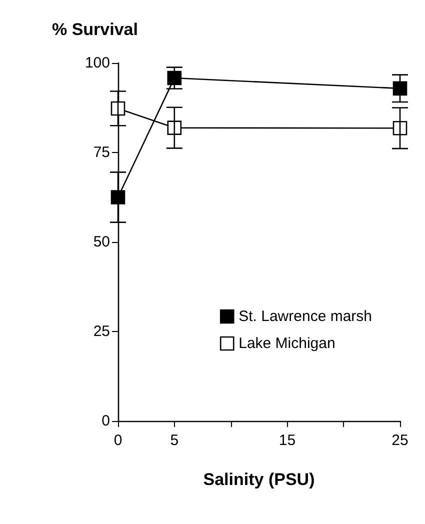 Image resolution: width=425 pixels, height=524 pixels. I want to click on y-tick-label: 50, so click(101, 242).